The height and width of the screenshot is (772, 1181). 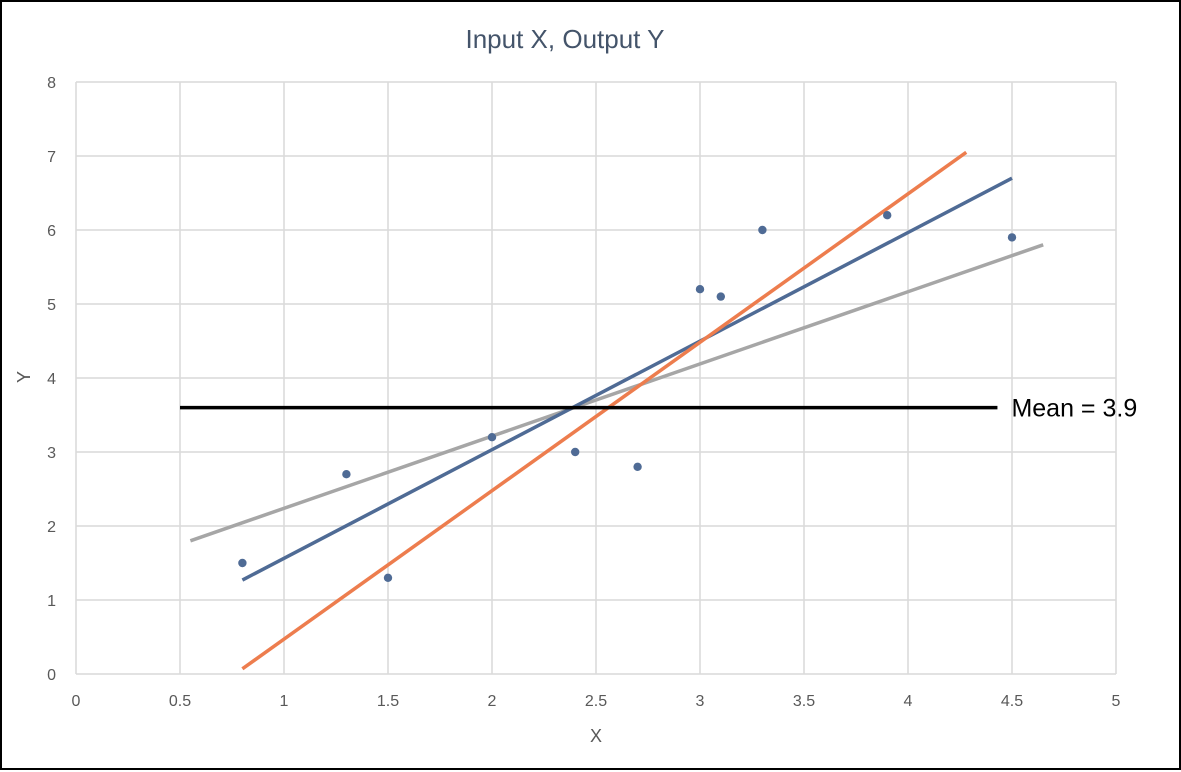 What do you see at coordinates (51, 83) in the screenshot?
I see `y-tick-label: 8` at bounding box center [51, 83].